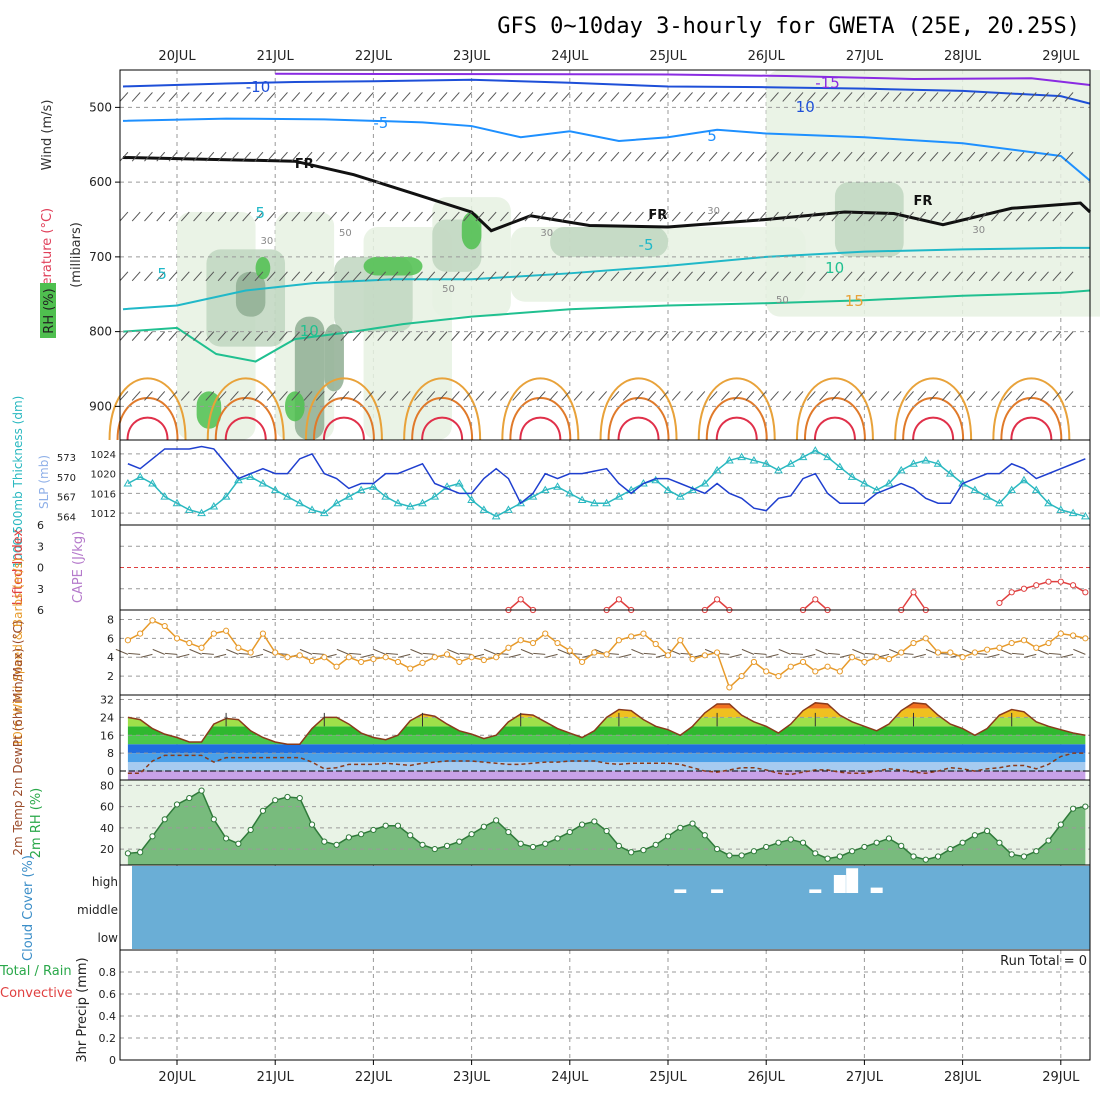 This screenshot has width=1100, height=1100. What do you see at coordinates (108, 994) in the screenshot?
I see `precip-tick-label: 0.6` at bounding box center [108, 994].